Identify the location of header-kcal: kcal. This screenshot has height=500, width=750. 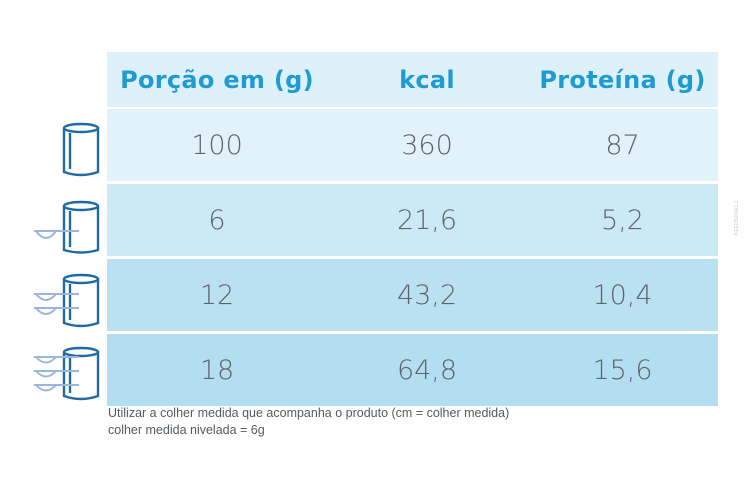
(427, 79).